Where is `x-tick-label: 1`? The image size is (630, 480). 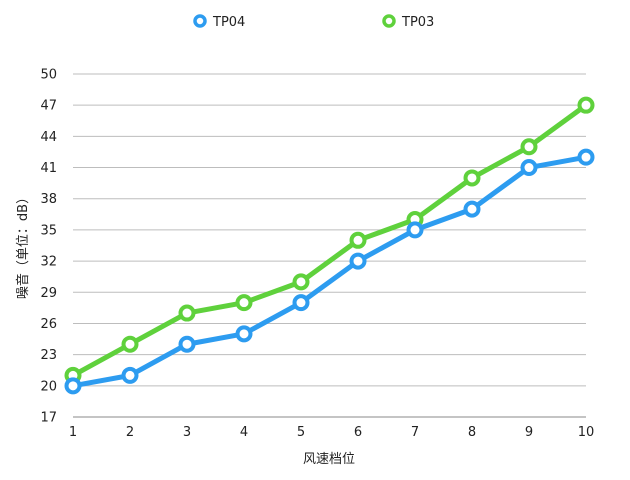 x-tick-label: 1 is located at coordinates (73, 432).